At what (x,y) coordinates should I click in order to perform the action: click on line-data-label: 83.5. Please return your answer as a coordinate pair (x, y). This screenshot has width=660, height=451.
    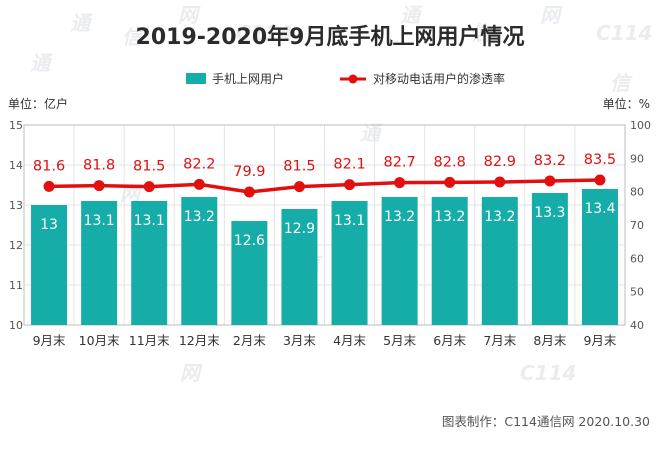
    Looking at the image, I should click on (600, 160).